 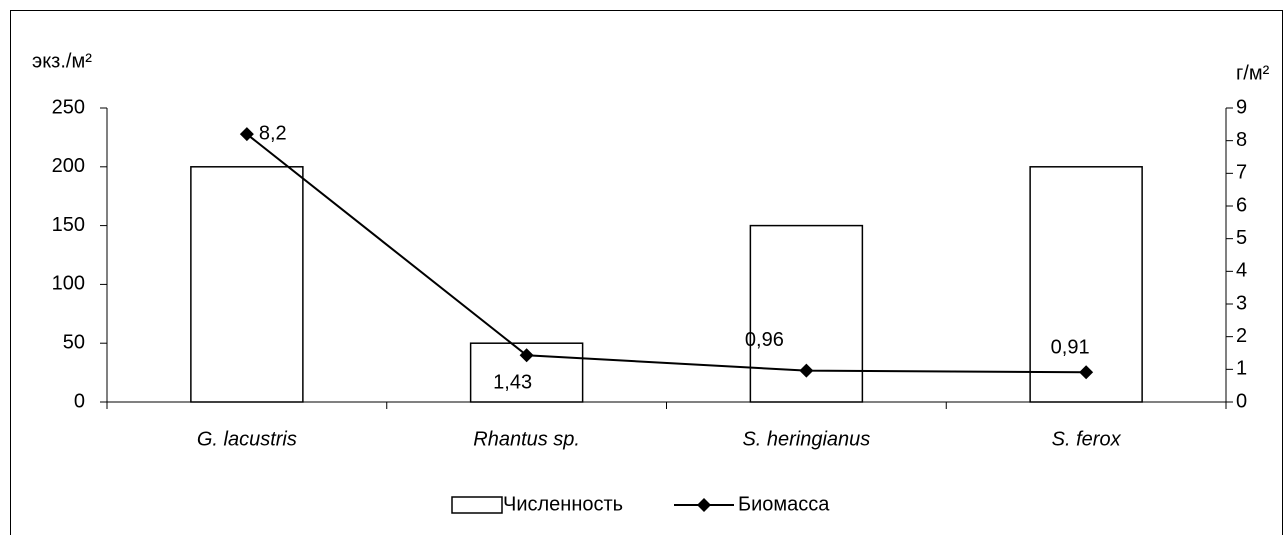 I want to click on x-tick-label: G. lacustris, so click(x=247, y=439).